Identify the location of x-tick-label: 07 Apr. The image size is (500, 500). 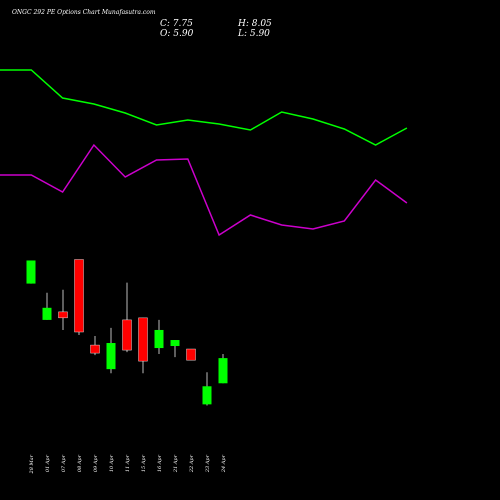
(64, 463).